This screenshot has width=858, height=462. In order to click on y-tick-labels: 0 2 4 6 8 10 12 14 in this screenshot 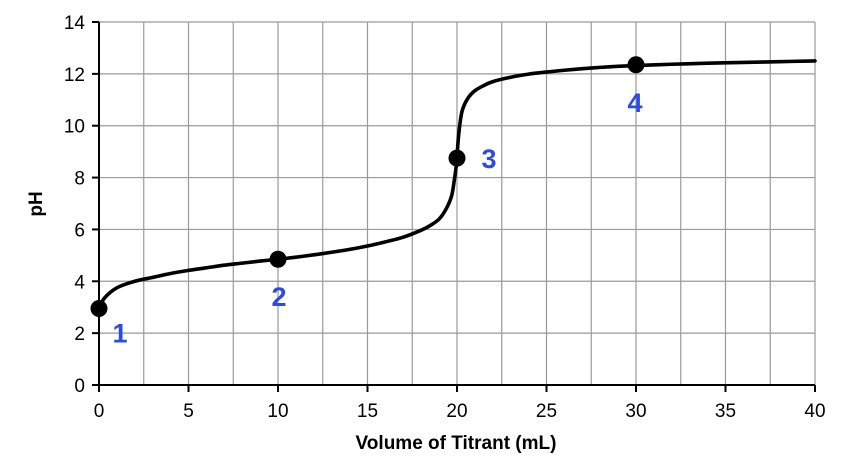, I will do `click(75, 205)`.